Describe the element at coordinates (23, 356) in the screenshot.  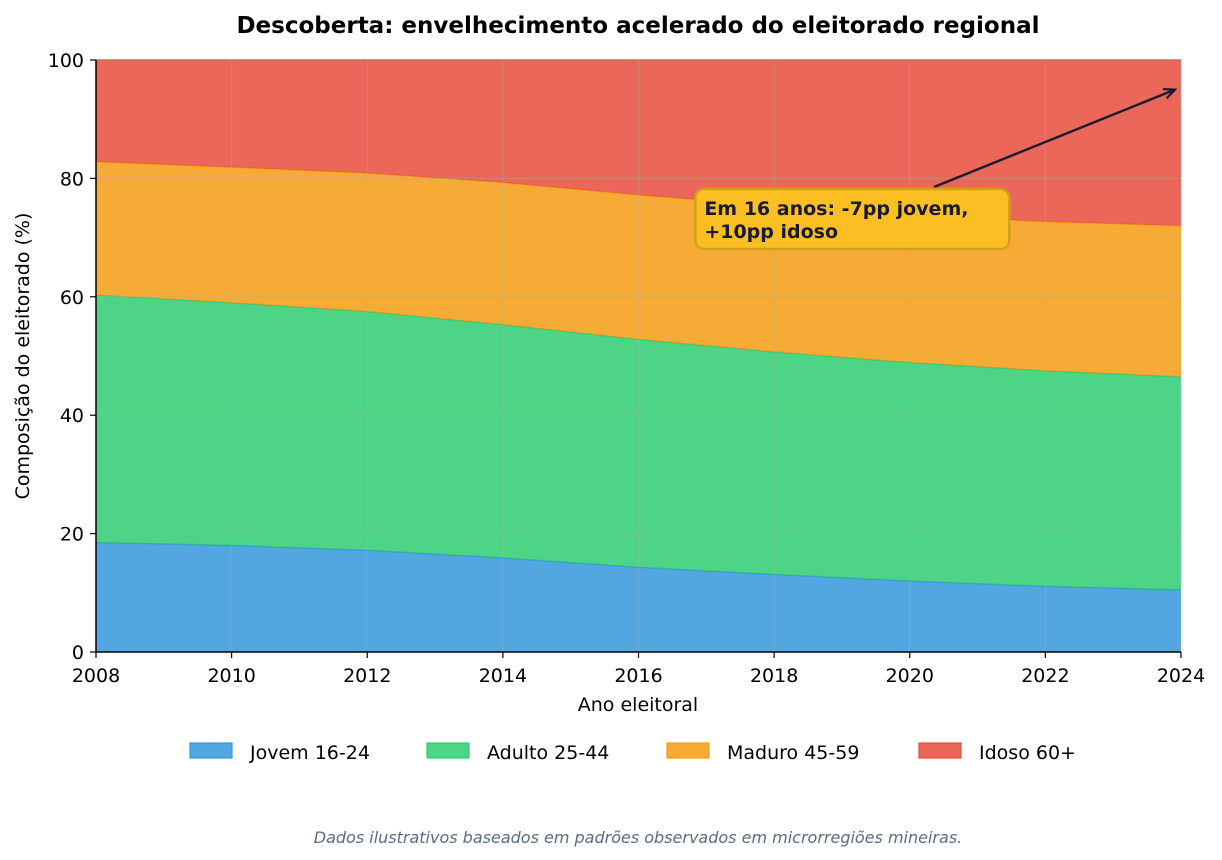
I see `y-axis-title: Composição do eleitorado (%)` at that location.